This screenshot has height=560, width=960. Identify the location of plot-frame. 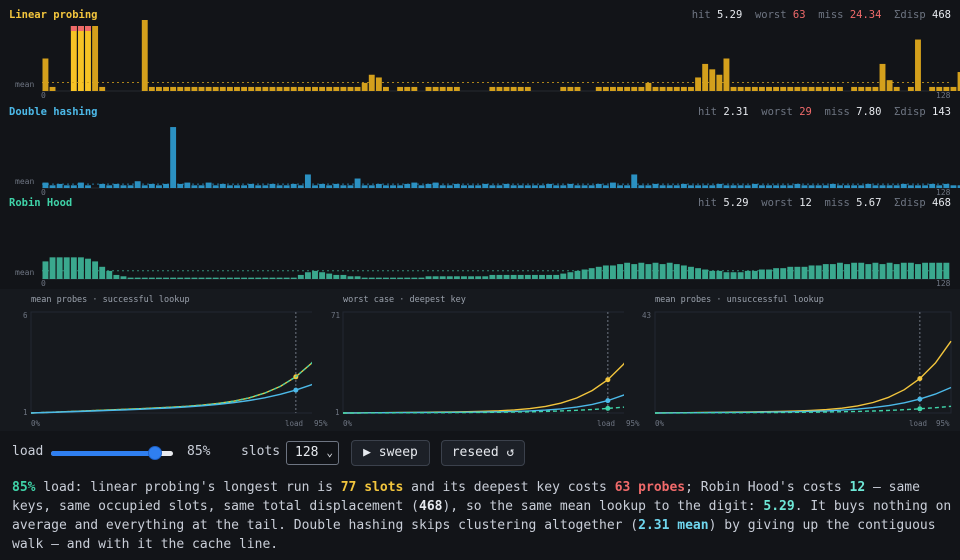
(803, 362).